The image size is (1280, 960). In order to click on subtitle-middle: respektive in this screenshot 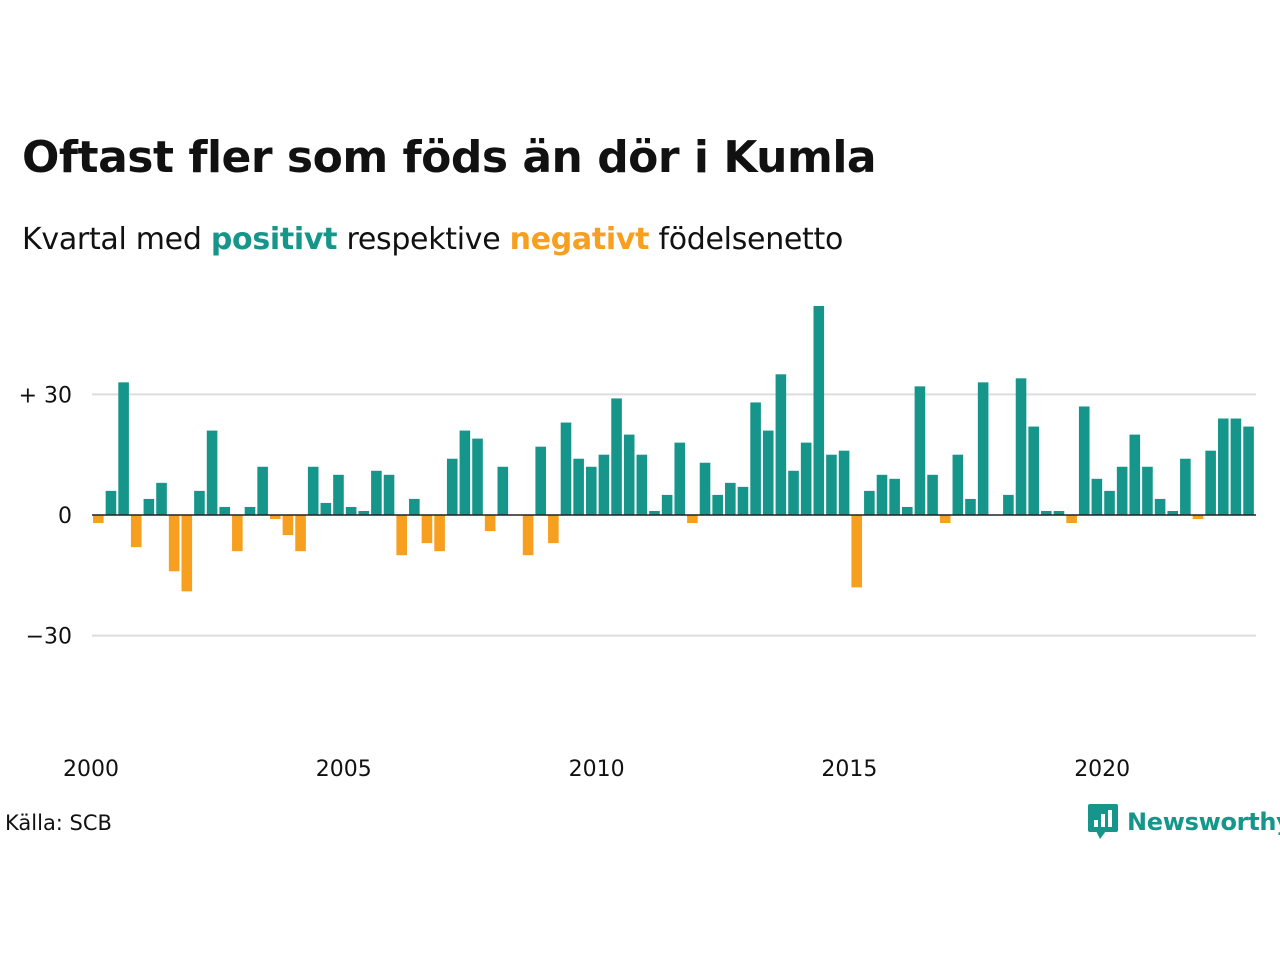, I will do `click(423, 239)`.